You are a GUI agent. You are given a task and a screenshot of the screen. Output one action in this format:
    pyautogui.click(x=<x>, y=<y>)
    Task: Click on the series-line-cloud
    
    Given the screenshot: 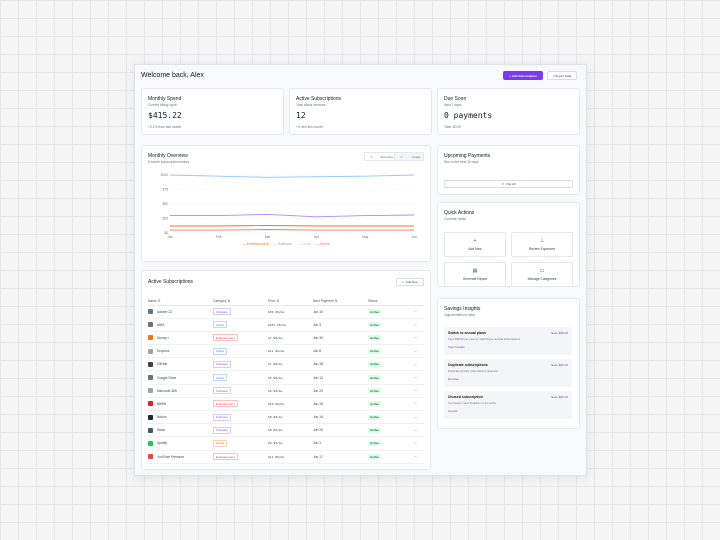 What is the action you would take?
    pyautogui.click(x=292, y=176)
    